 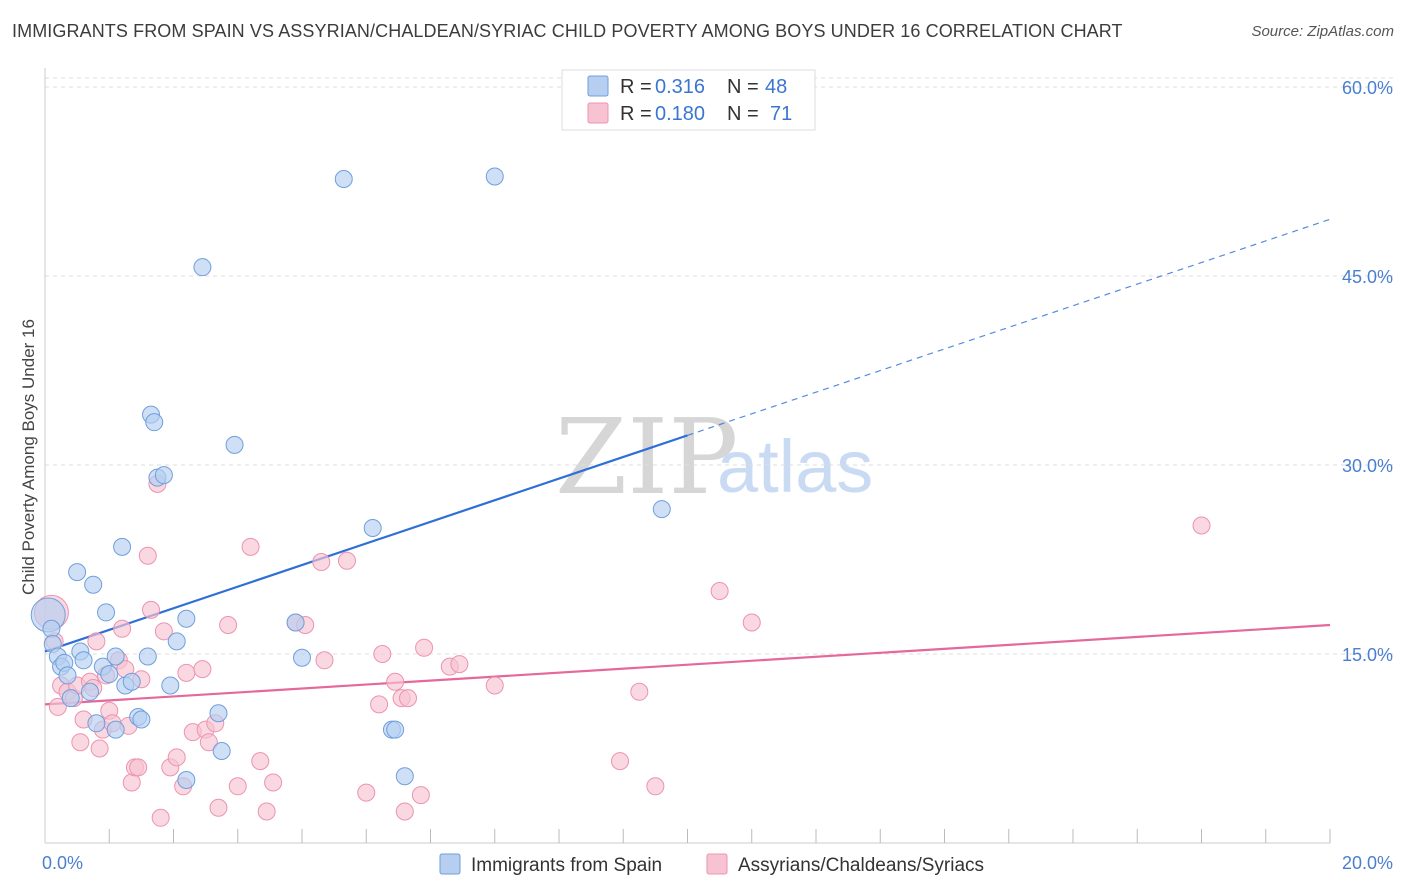 I want to click on legend-n-label-assyrian: N =, so click(x=743, y=114).